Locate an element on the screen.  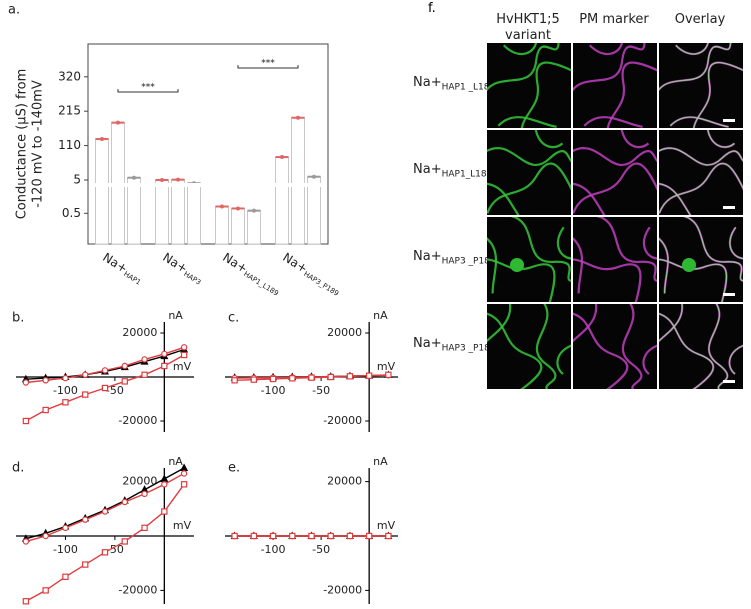
plot-frame is located at coordinates (208, 144).